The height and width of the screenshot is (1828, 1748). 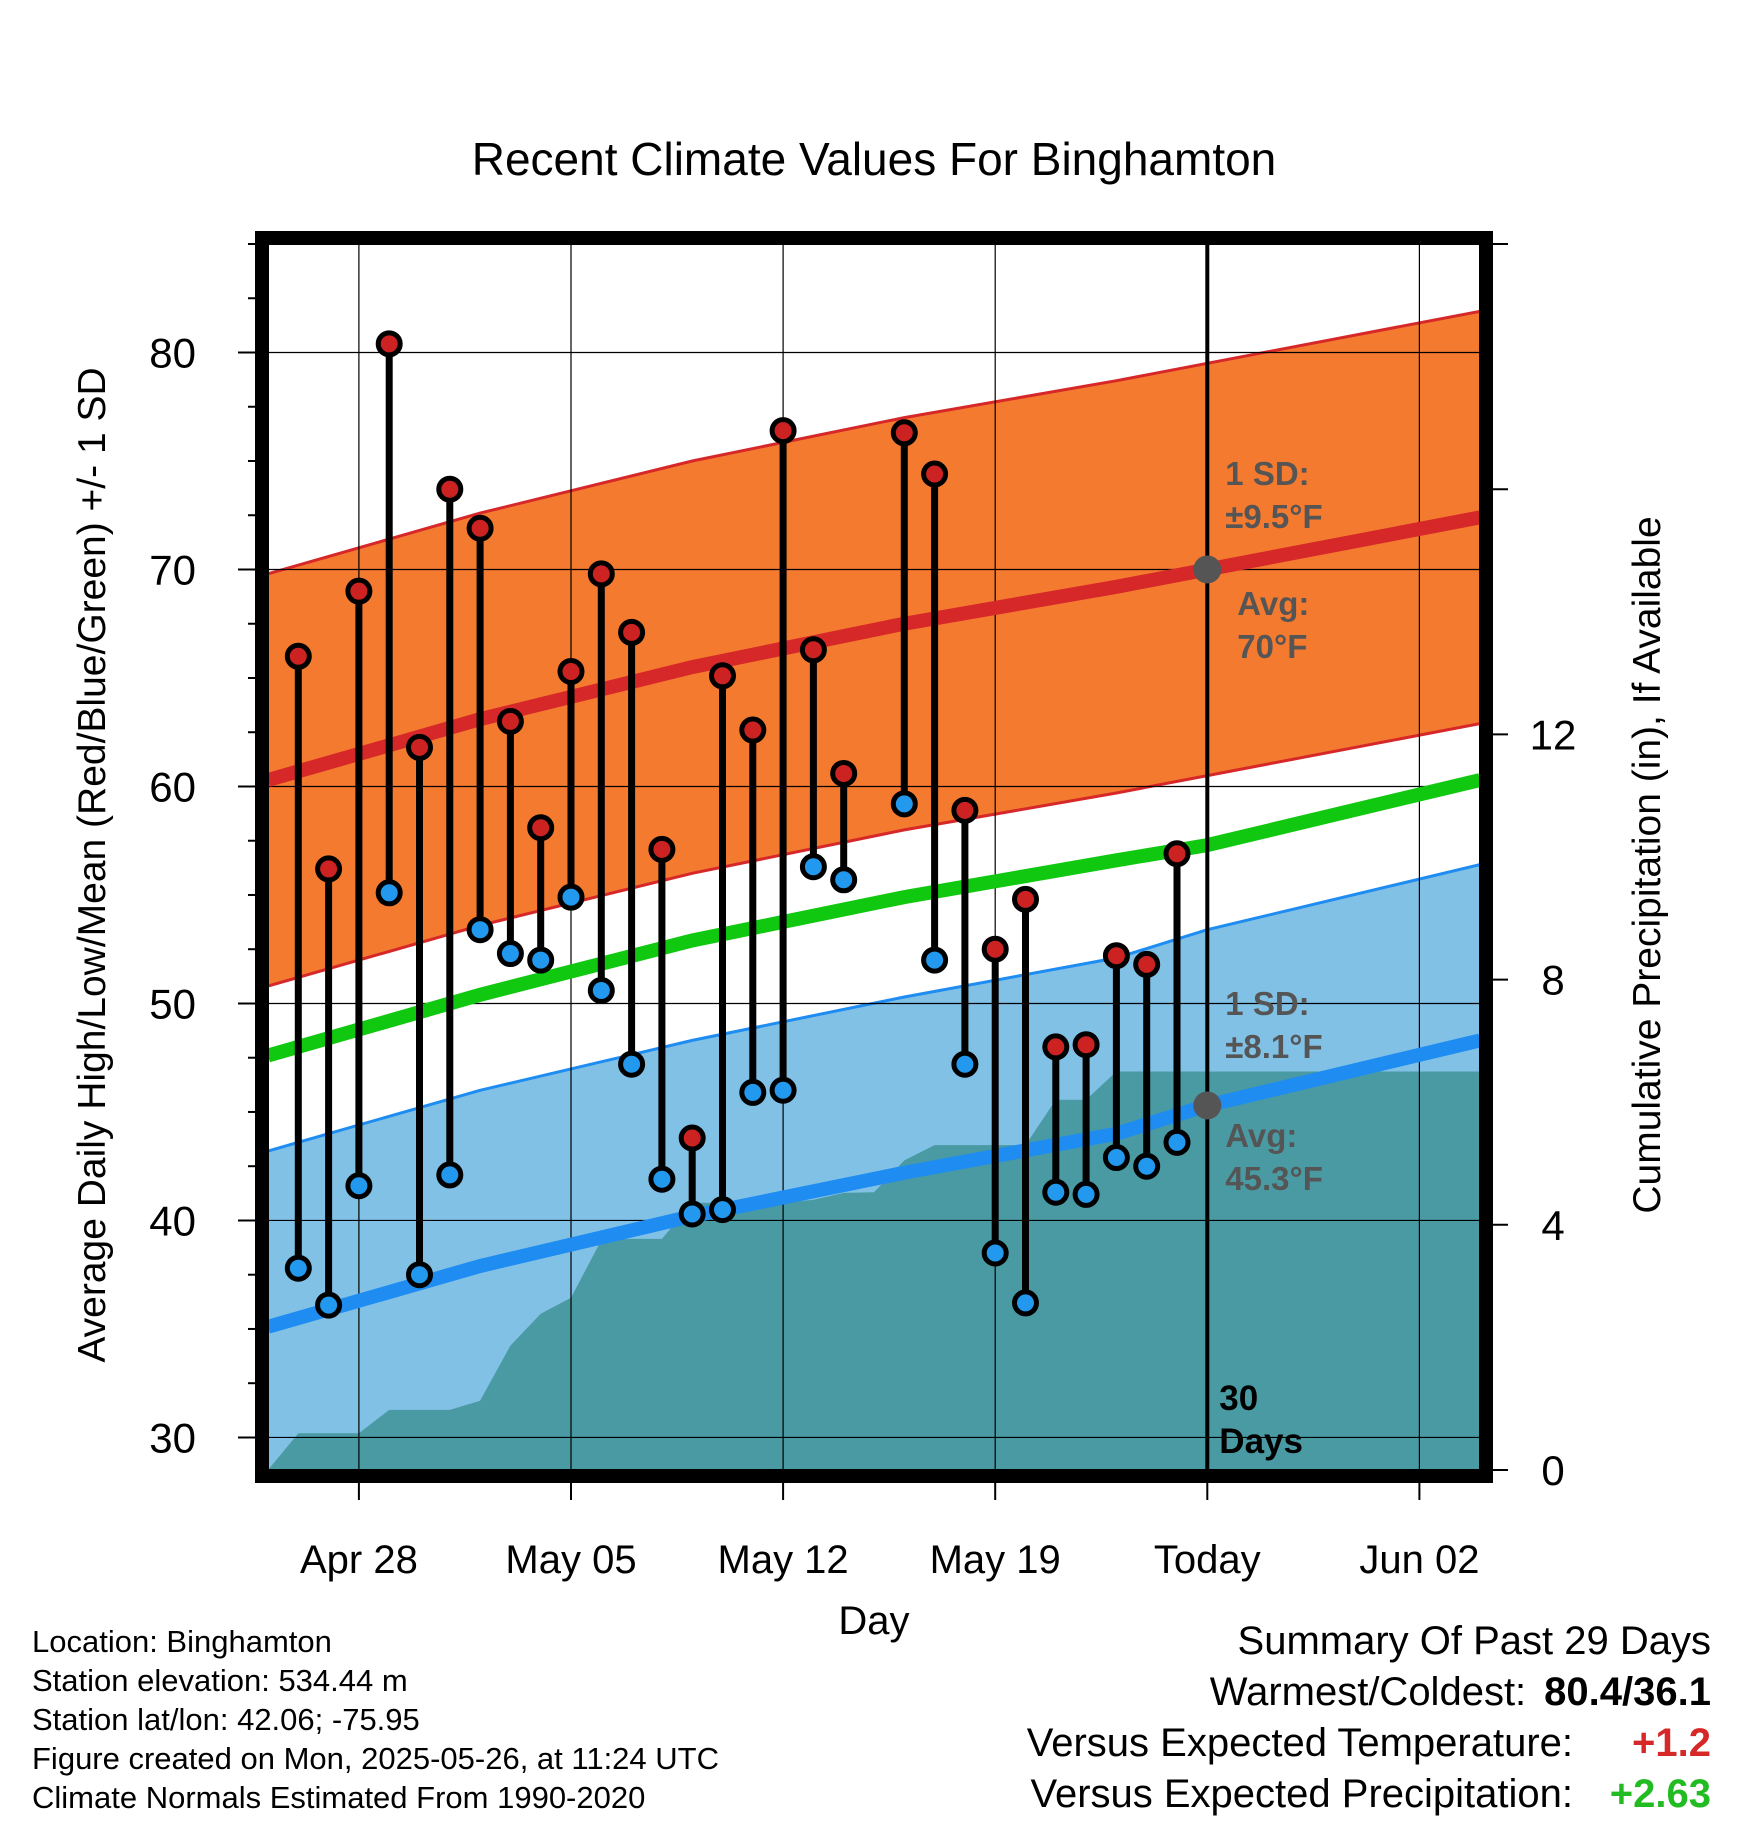 What do you see at coordinates (172, 569) in the screenshot?
I see `y-tick-label: 70` at bounding box center [172, 569].